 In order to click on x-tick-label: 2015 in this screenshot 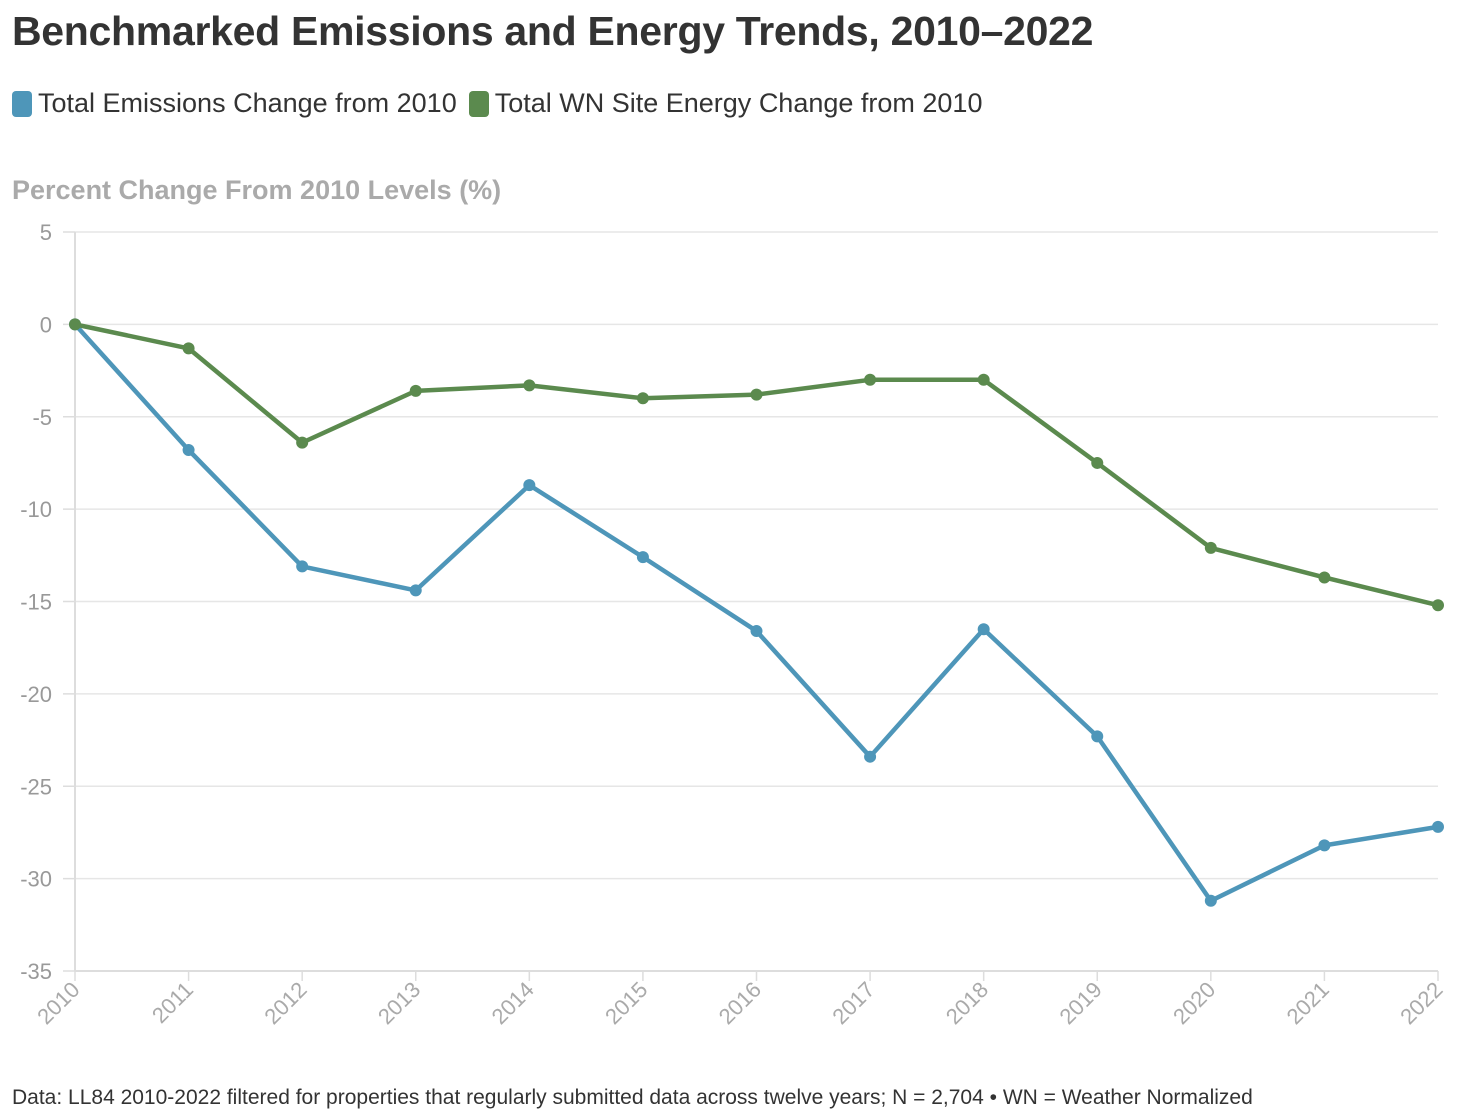, I will do `click(626, 1003)`.